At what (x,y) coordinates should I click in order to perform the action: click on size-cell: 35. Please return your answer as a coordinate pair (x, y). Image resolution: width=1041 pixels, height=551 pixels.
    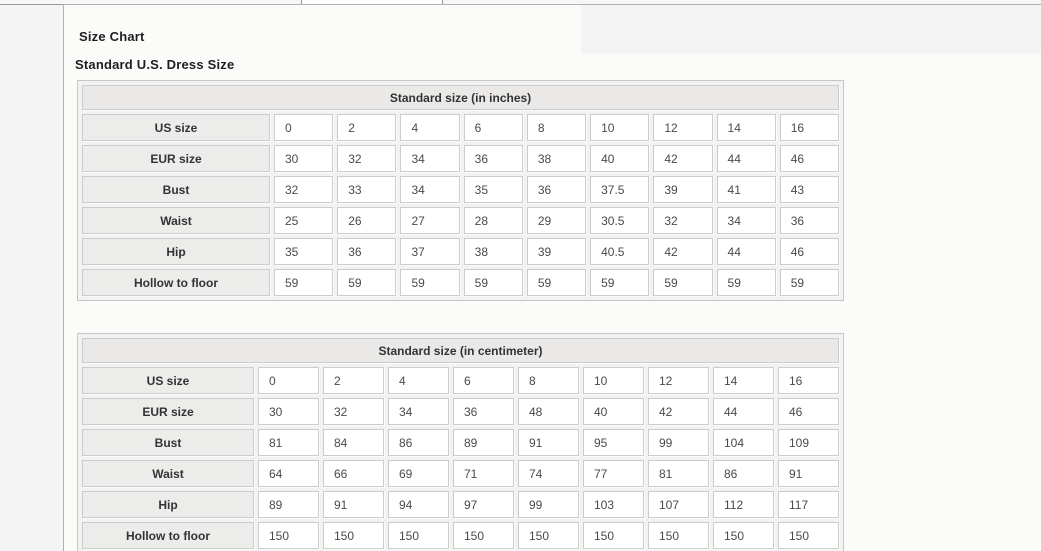
    Looking at the image, I should click on (493, 189).